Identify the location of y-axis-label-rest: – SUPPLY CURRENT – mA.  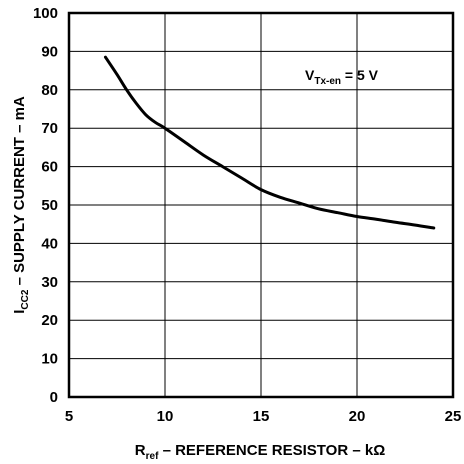
(19, 193).